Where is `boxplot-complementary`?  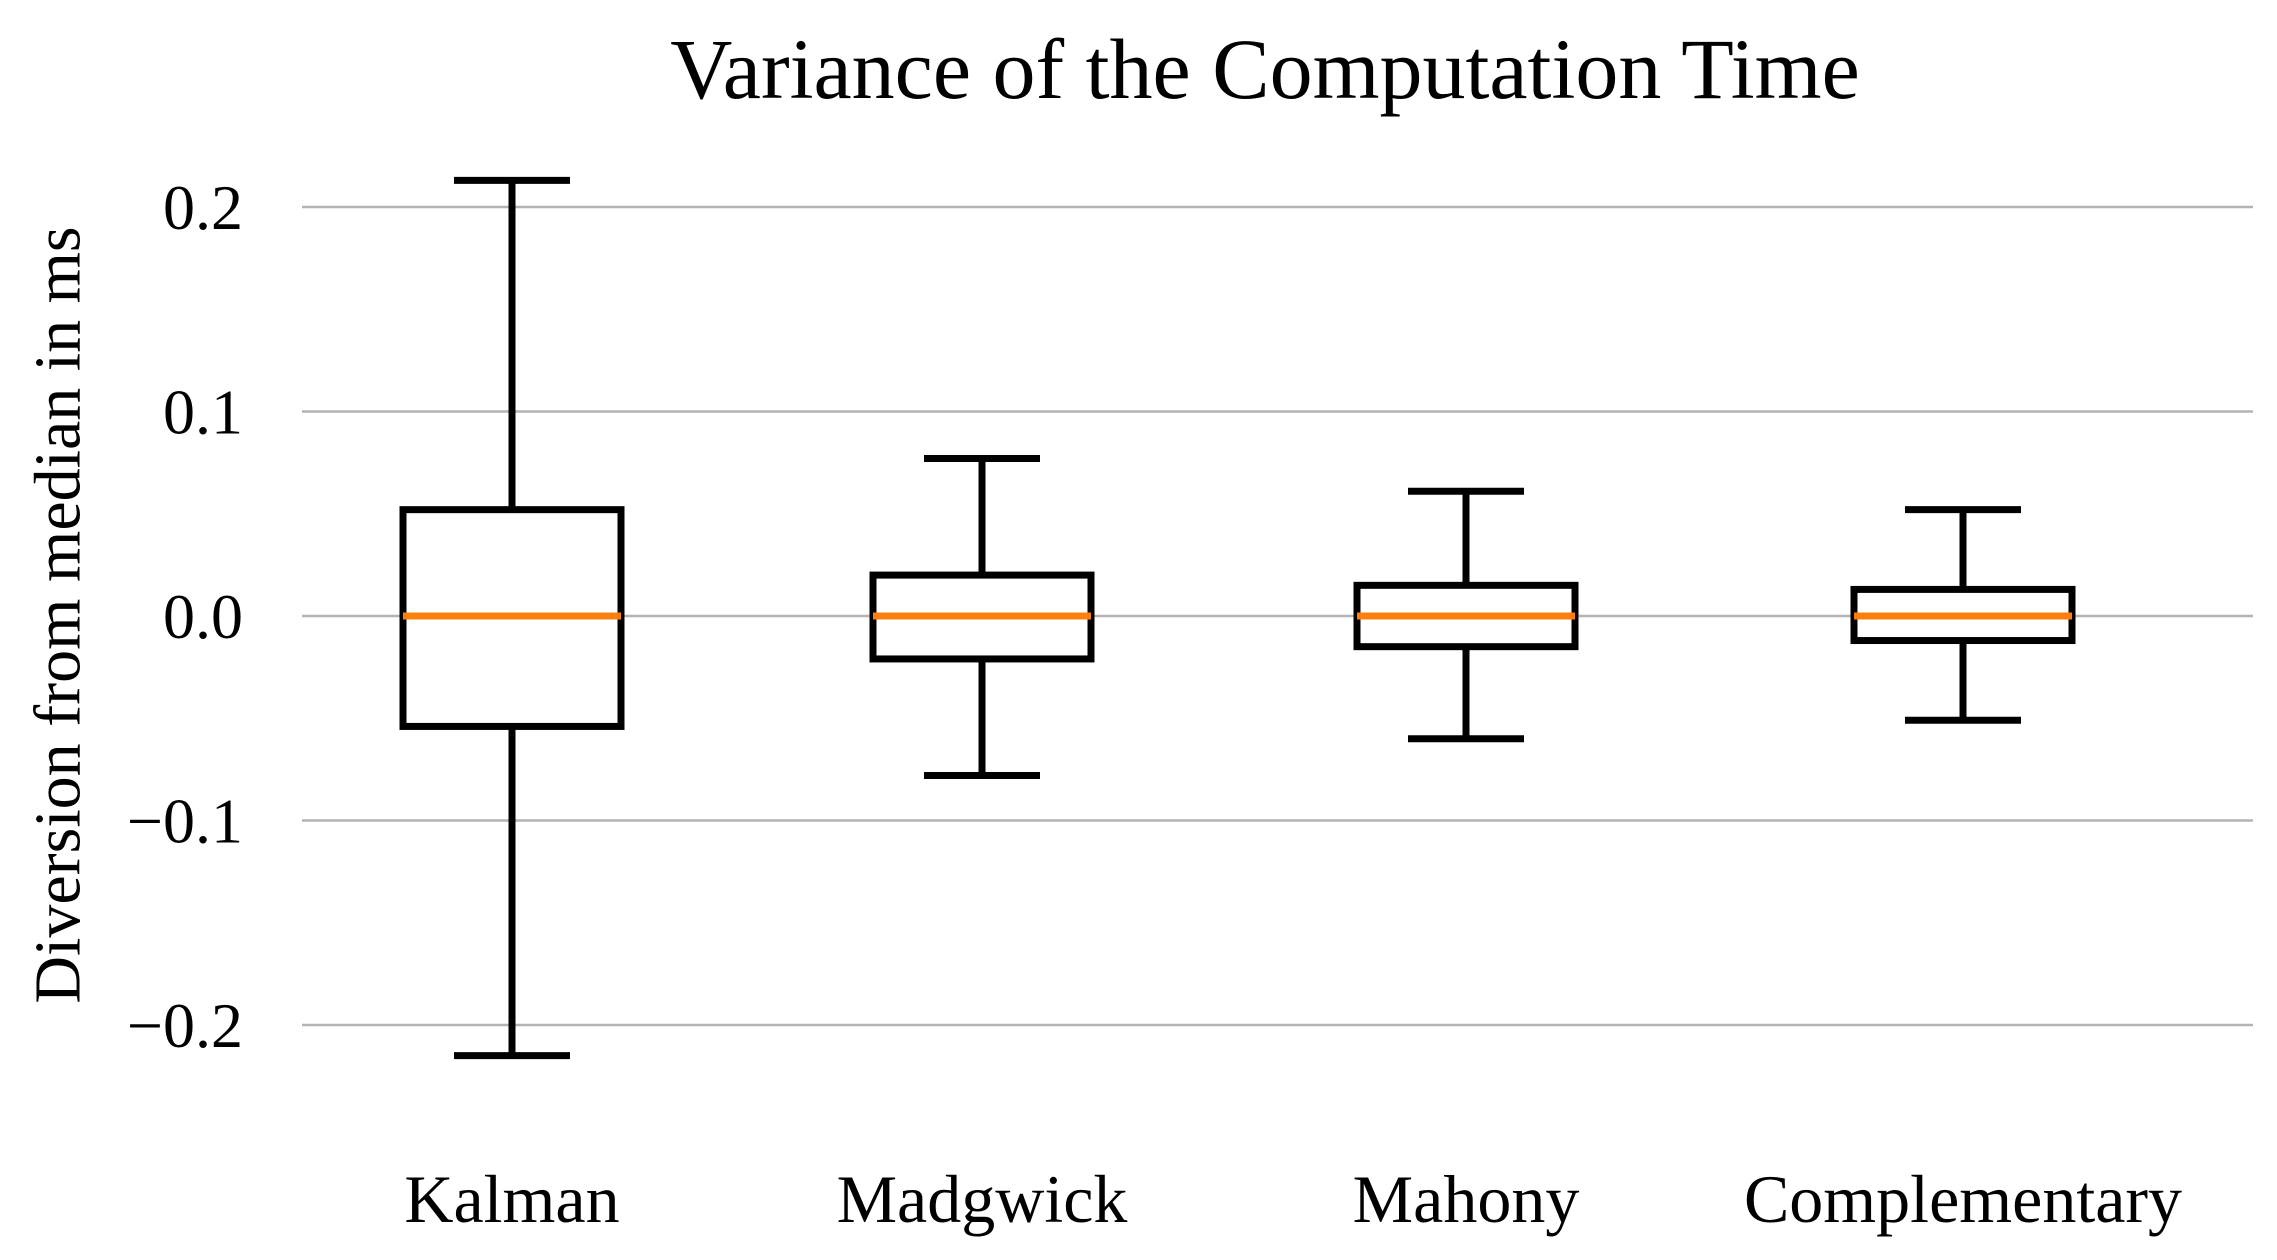
boxplot-complementary is located at coordinates (1963, 615).